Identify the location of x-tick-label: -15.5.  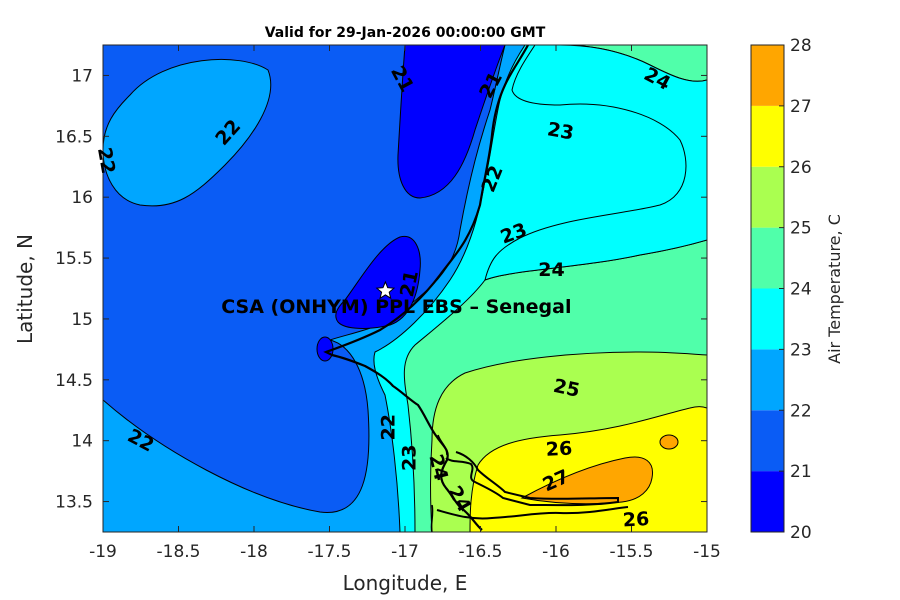
(632, 552).